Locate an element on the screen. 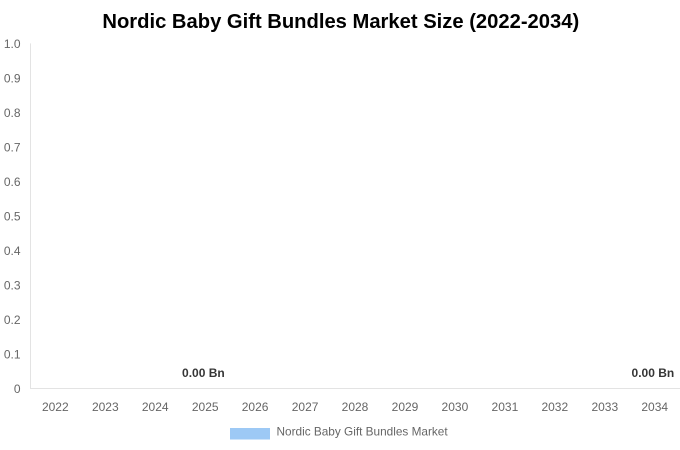 The image size is (680, 450). svg-text: 2030 is located at coordinates (455, 407).